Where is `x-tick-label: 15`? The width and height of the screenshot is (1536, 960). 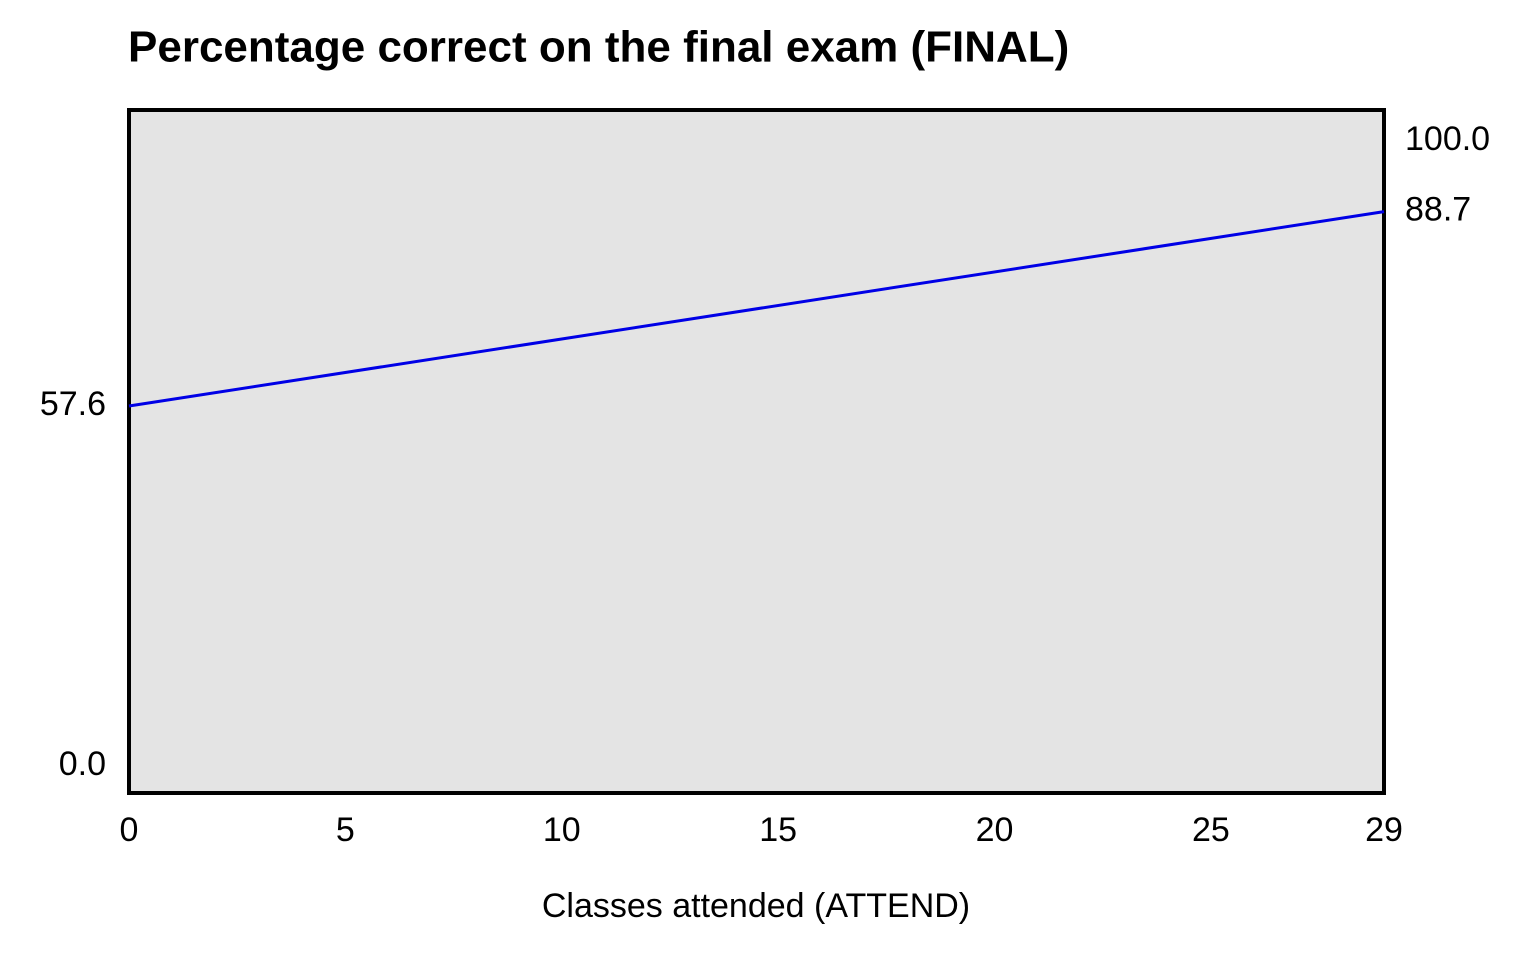 x-tick-label: 15 is located at coordinates (778, 830).